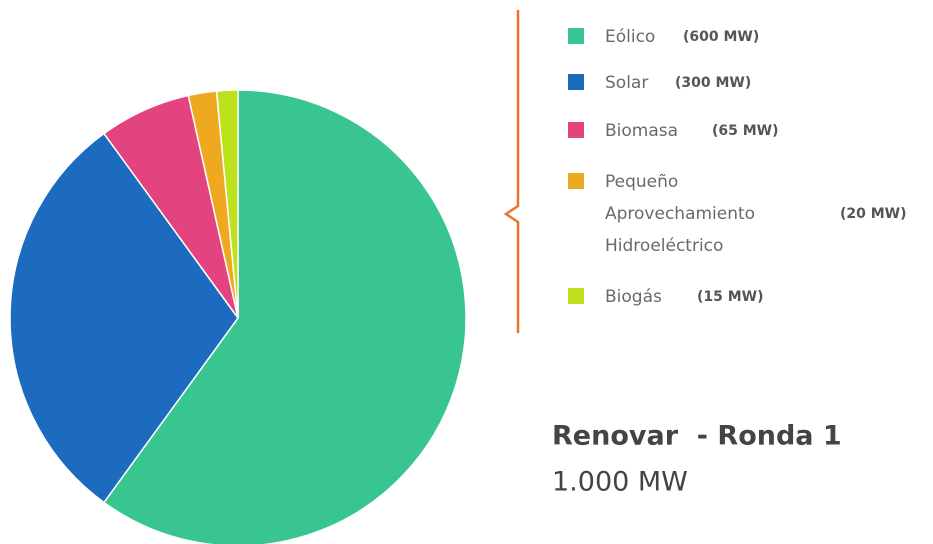  Describe the element at coordinates (626, 83) in the screenshot. I see `legend-label: Solar` at that location.